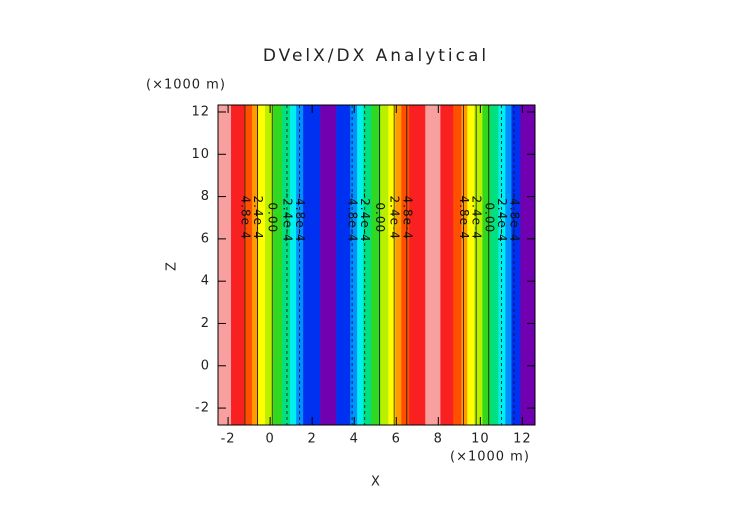  I want to click on x-unit: (×1000 m), so click(490, 457).